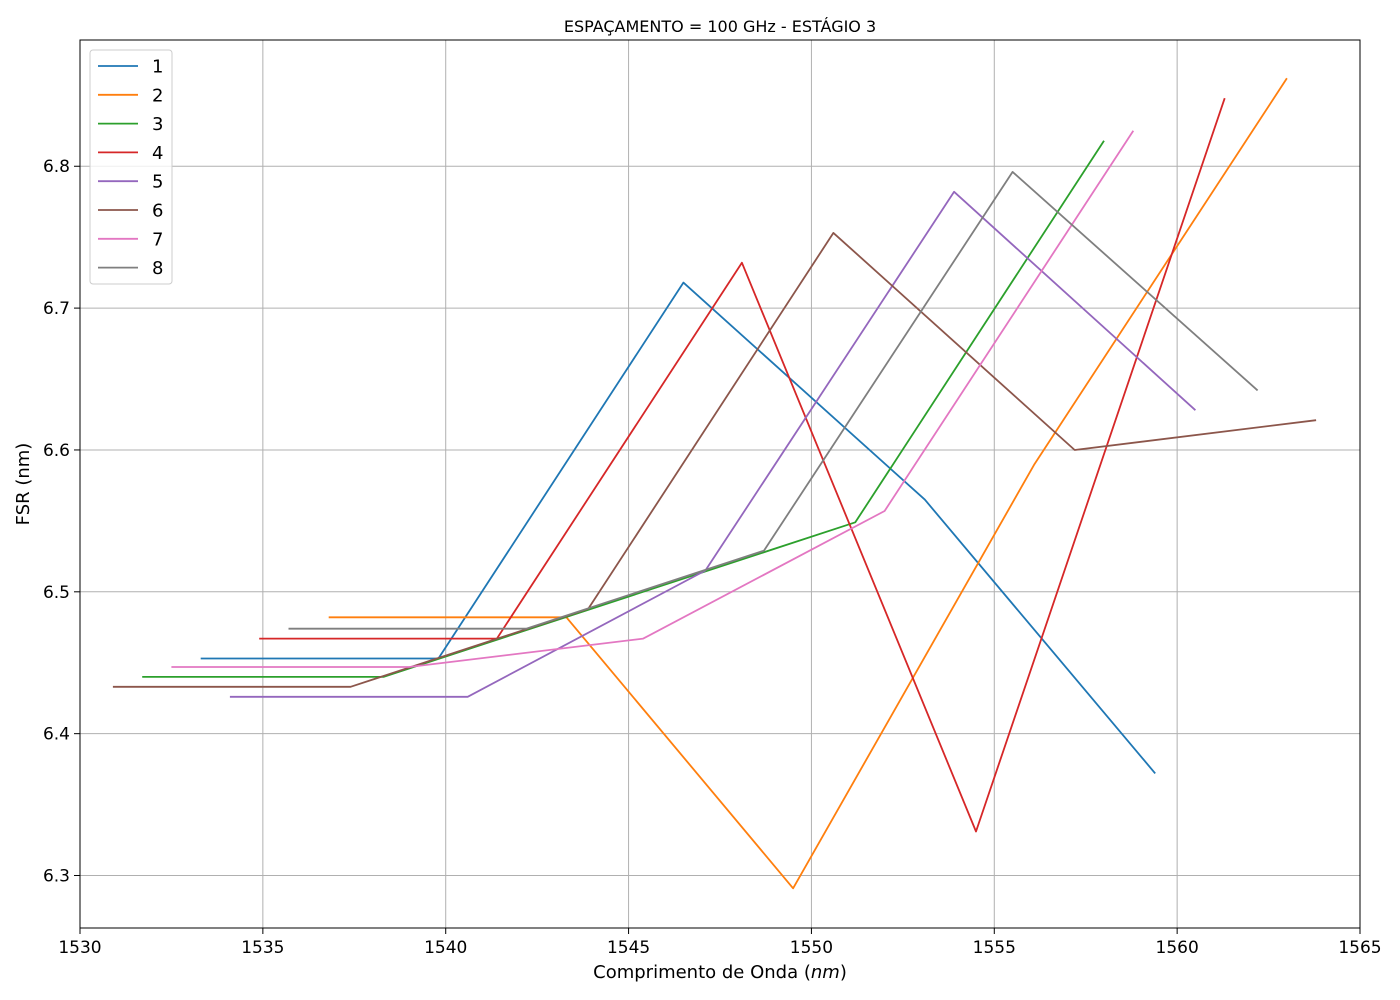  I want to click on legend-label-5: 5, so click(157, 182).